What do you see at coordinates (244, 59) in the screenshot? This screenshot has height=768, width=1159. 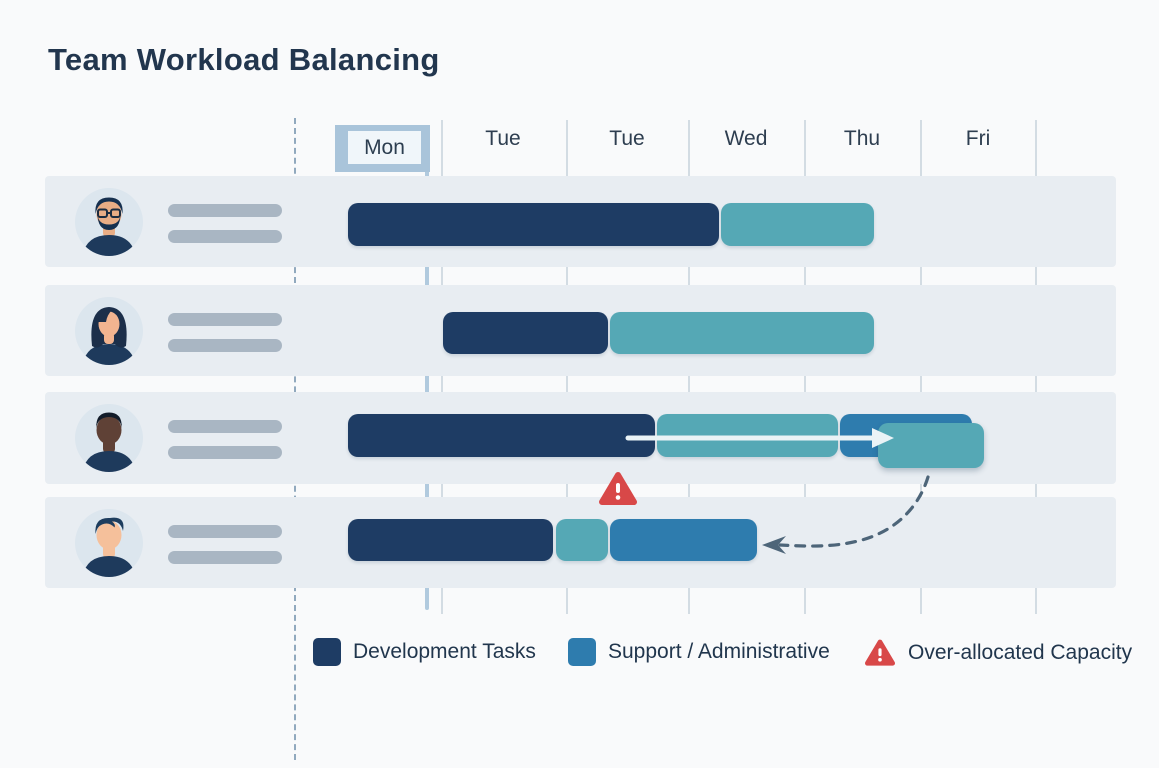 I see `page-title: Team Workload Balancing` at bounding box center [244, 59].